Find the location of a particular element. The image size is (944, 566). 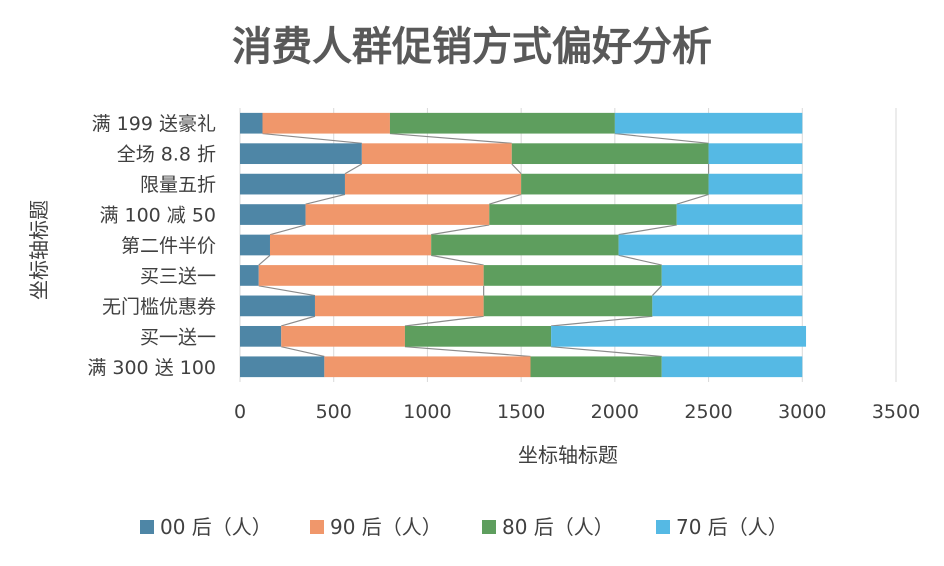

category-label: 满 300 送 100 is located at coordinates (151, 368).